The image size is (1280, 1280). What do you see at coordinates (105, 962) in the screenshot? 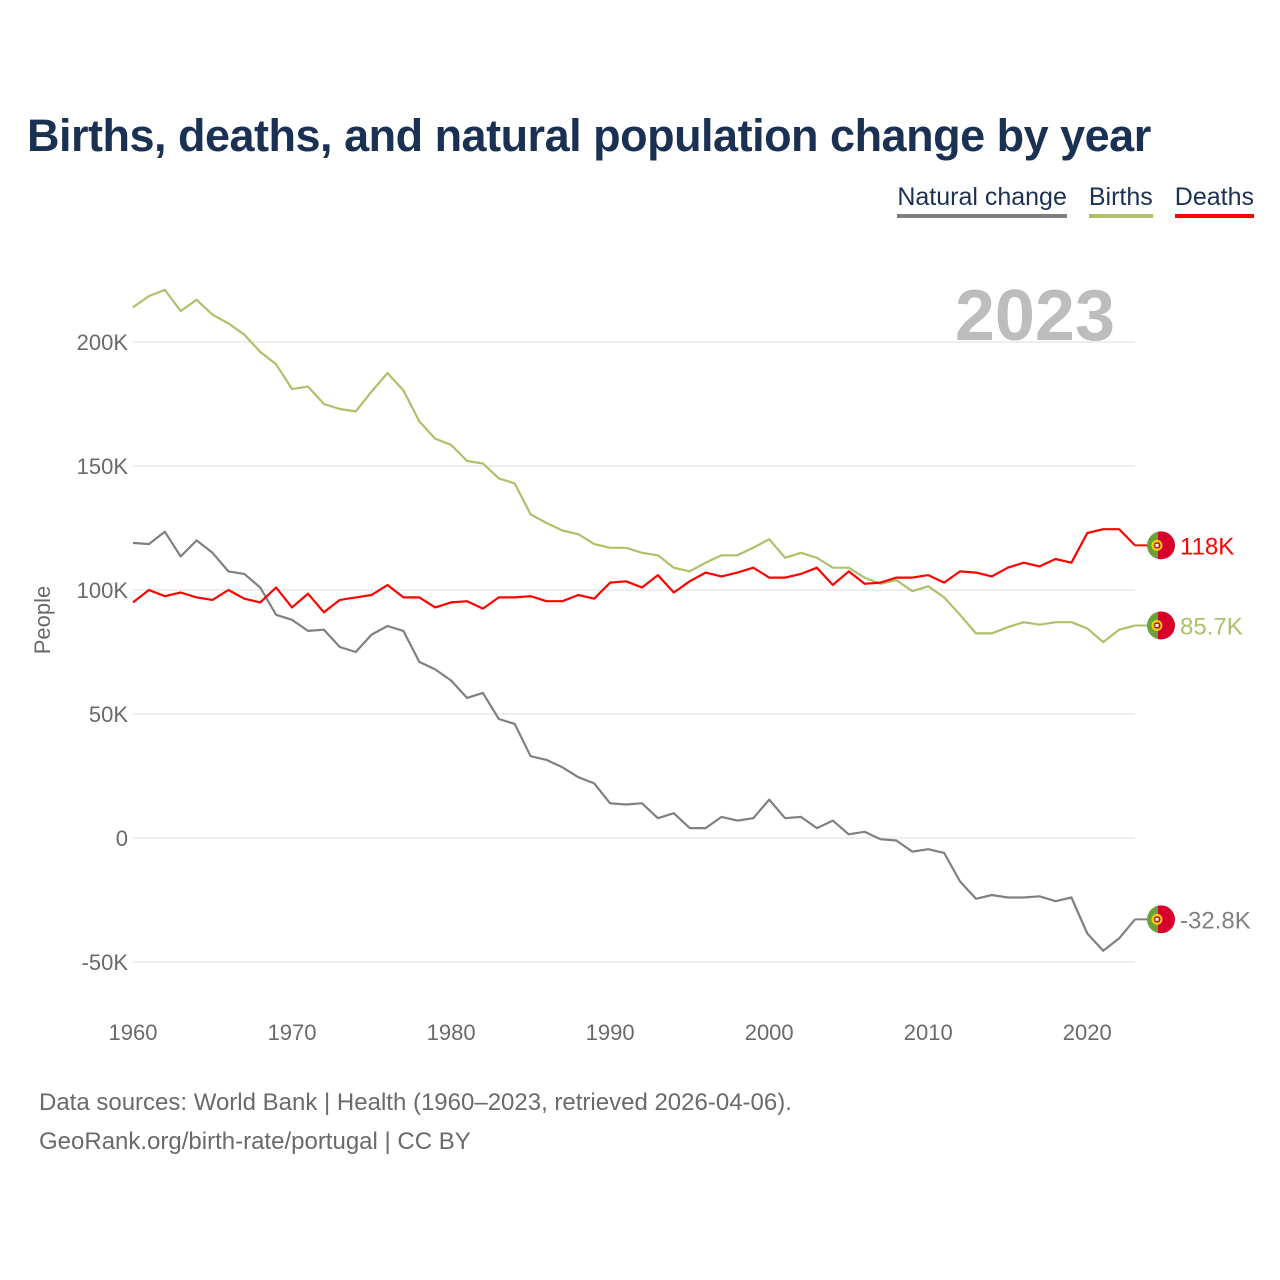
I see `y-tick-label: -50K` at bounding box center [105, 962].